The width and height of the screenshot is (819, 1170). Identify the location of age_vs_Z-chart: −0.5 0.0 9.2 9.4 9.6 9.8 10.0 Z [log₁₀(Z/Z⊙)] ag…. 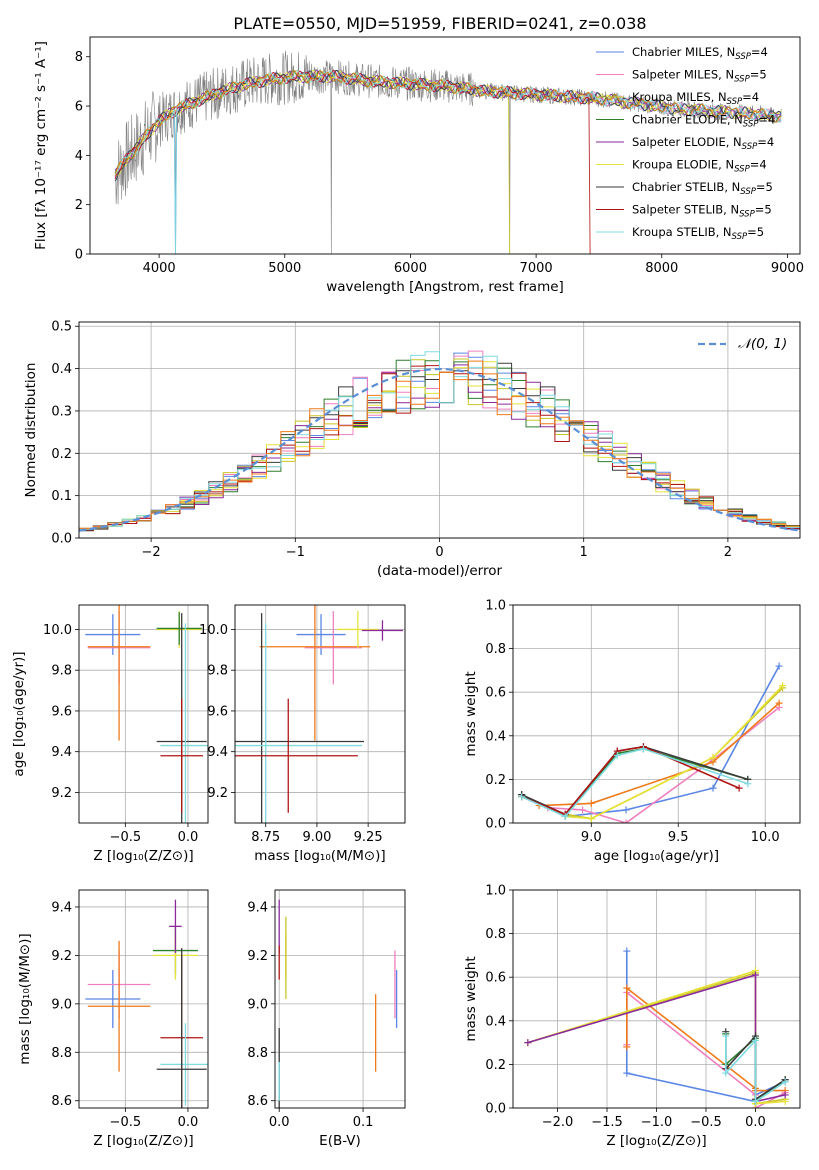
(110, 734).